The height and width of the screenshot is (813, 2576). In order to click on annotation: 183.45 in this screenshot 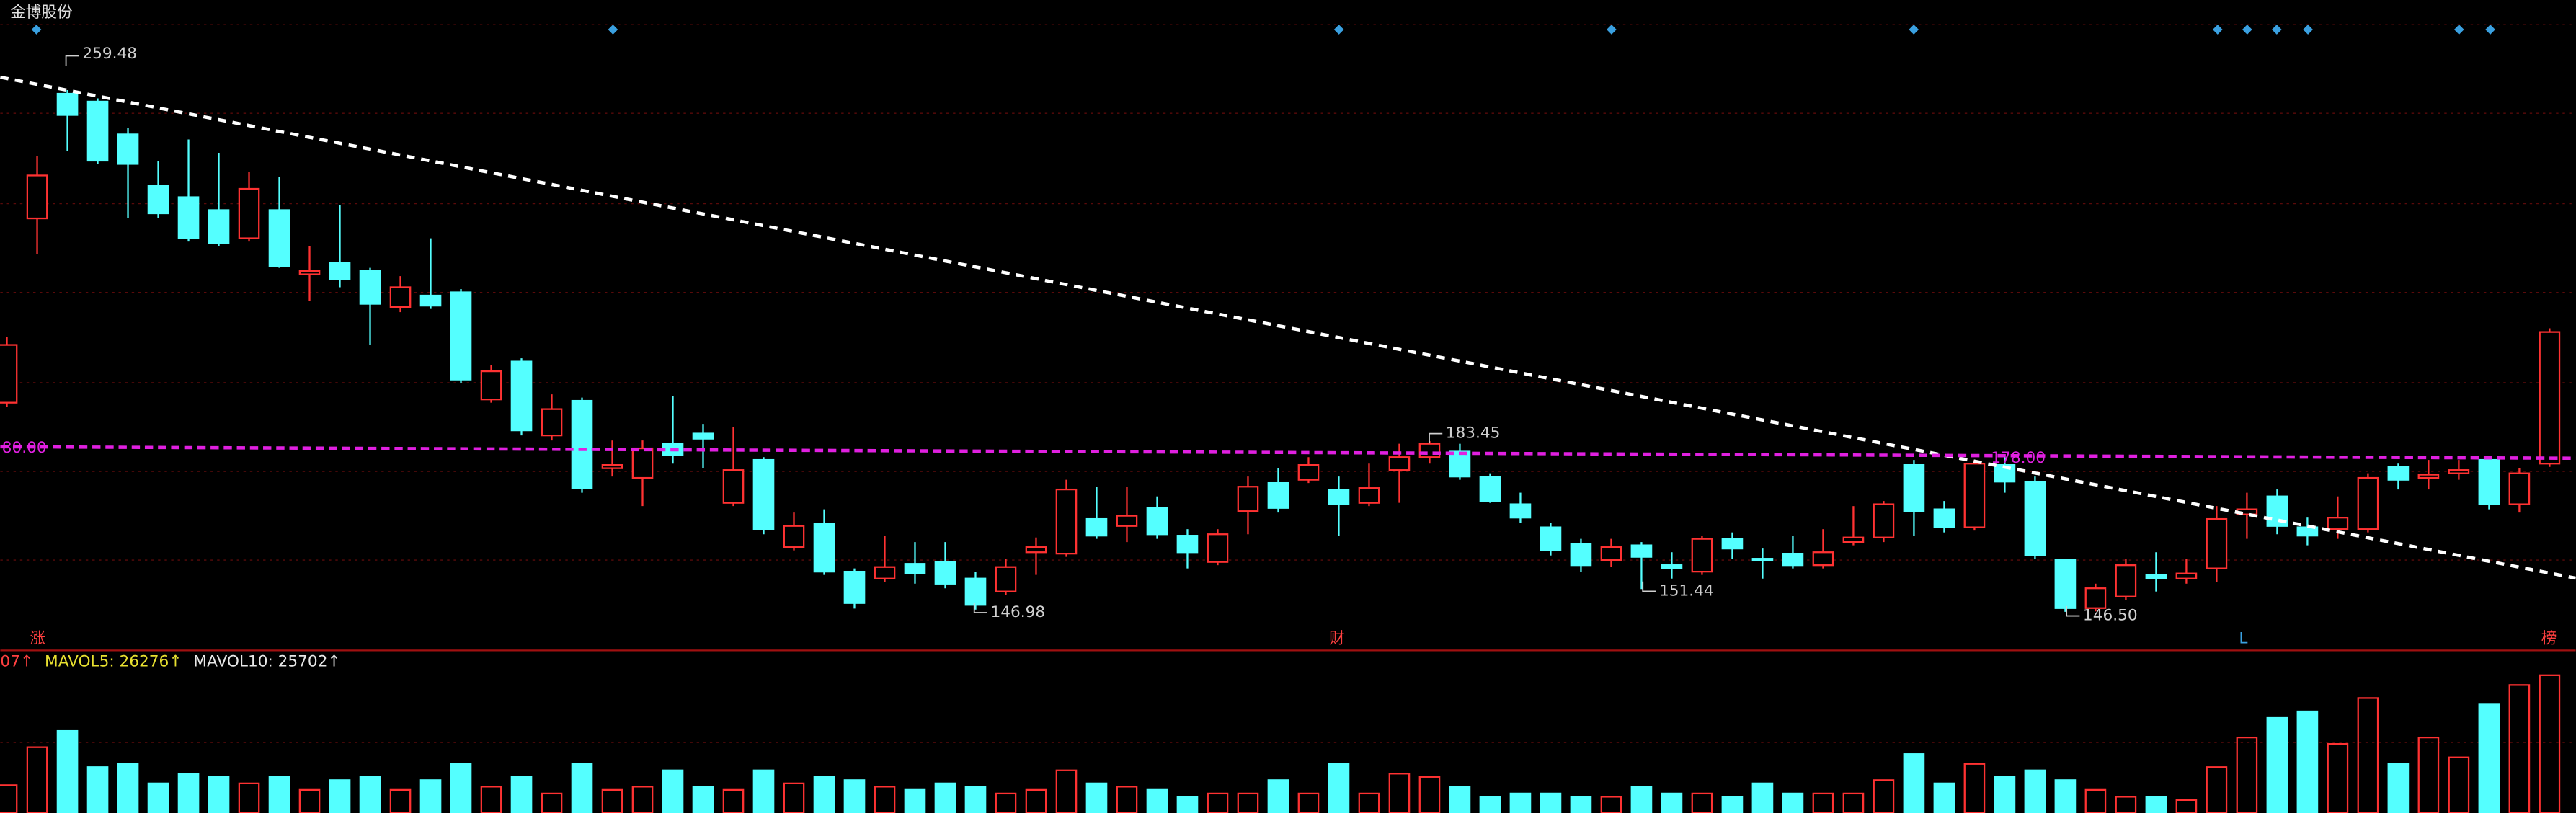, I will do `click(1473, 434)`.